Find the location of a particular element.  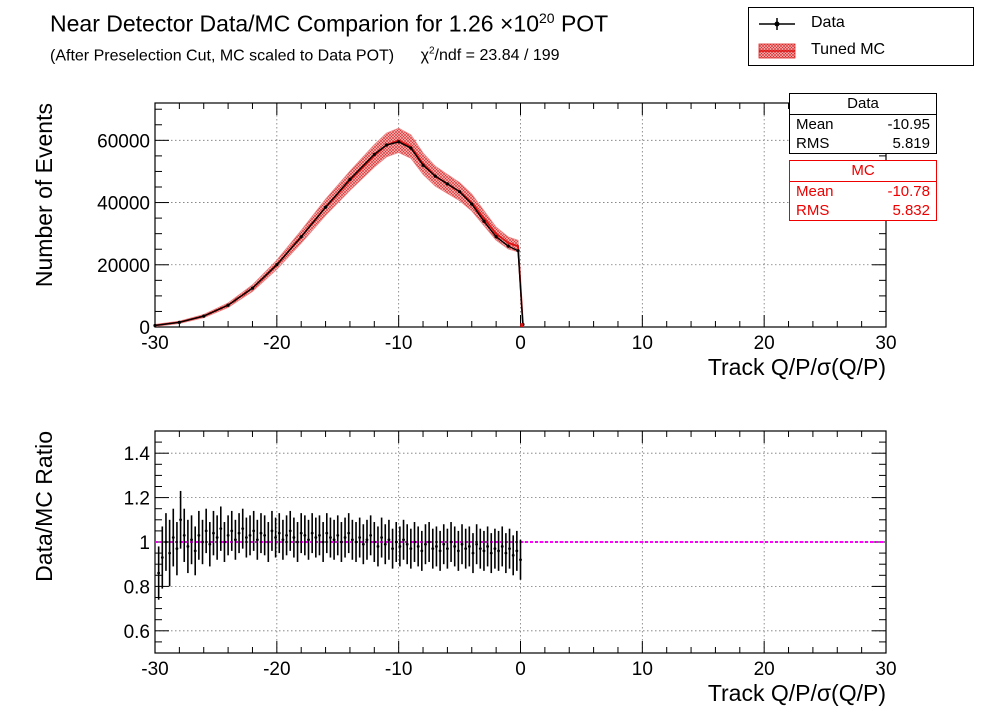

stats-data-mean-value: -10.95 is located at coordinates (908, 124).